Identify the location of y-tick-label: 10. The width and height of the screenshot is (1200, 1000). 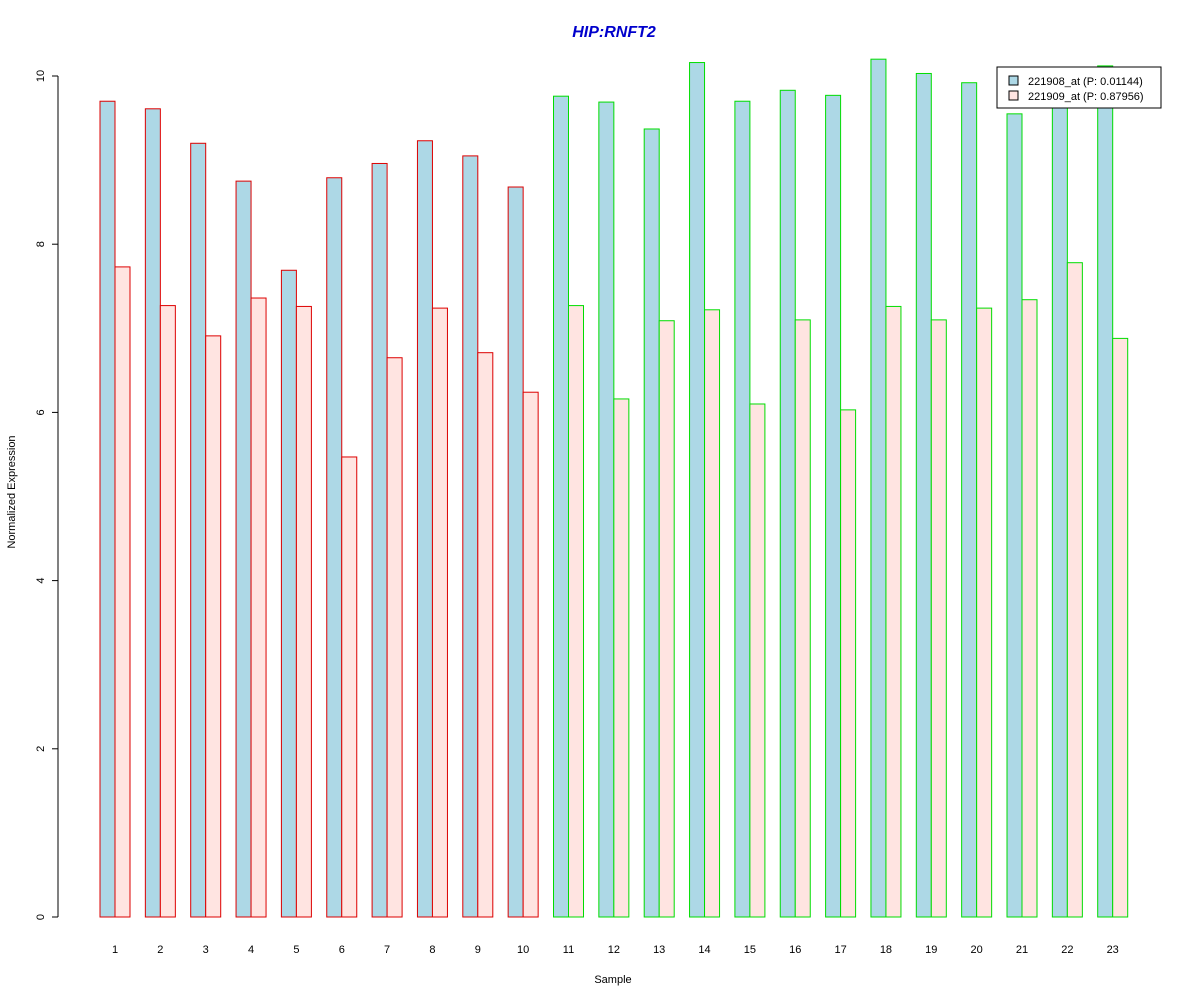
(41, 76).